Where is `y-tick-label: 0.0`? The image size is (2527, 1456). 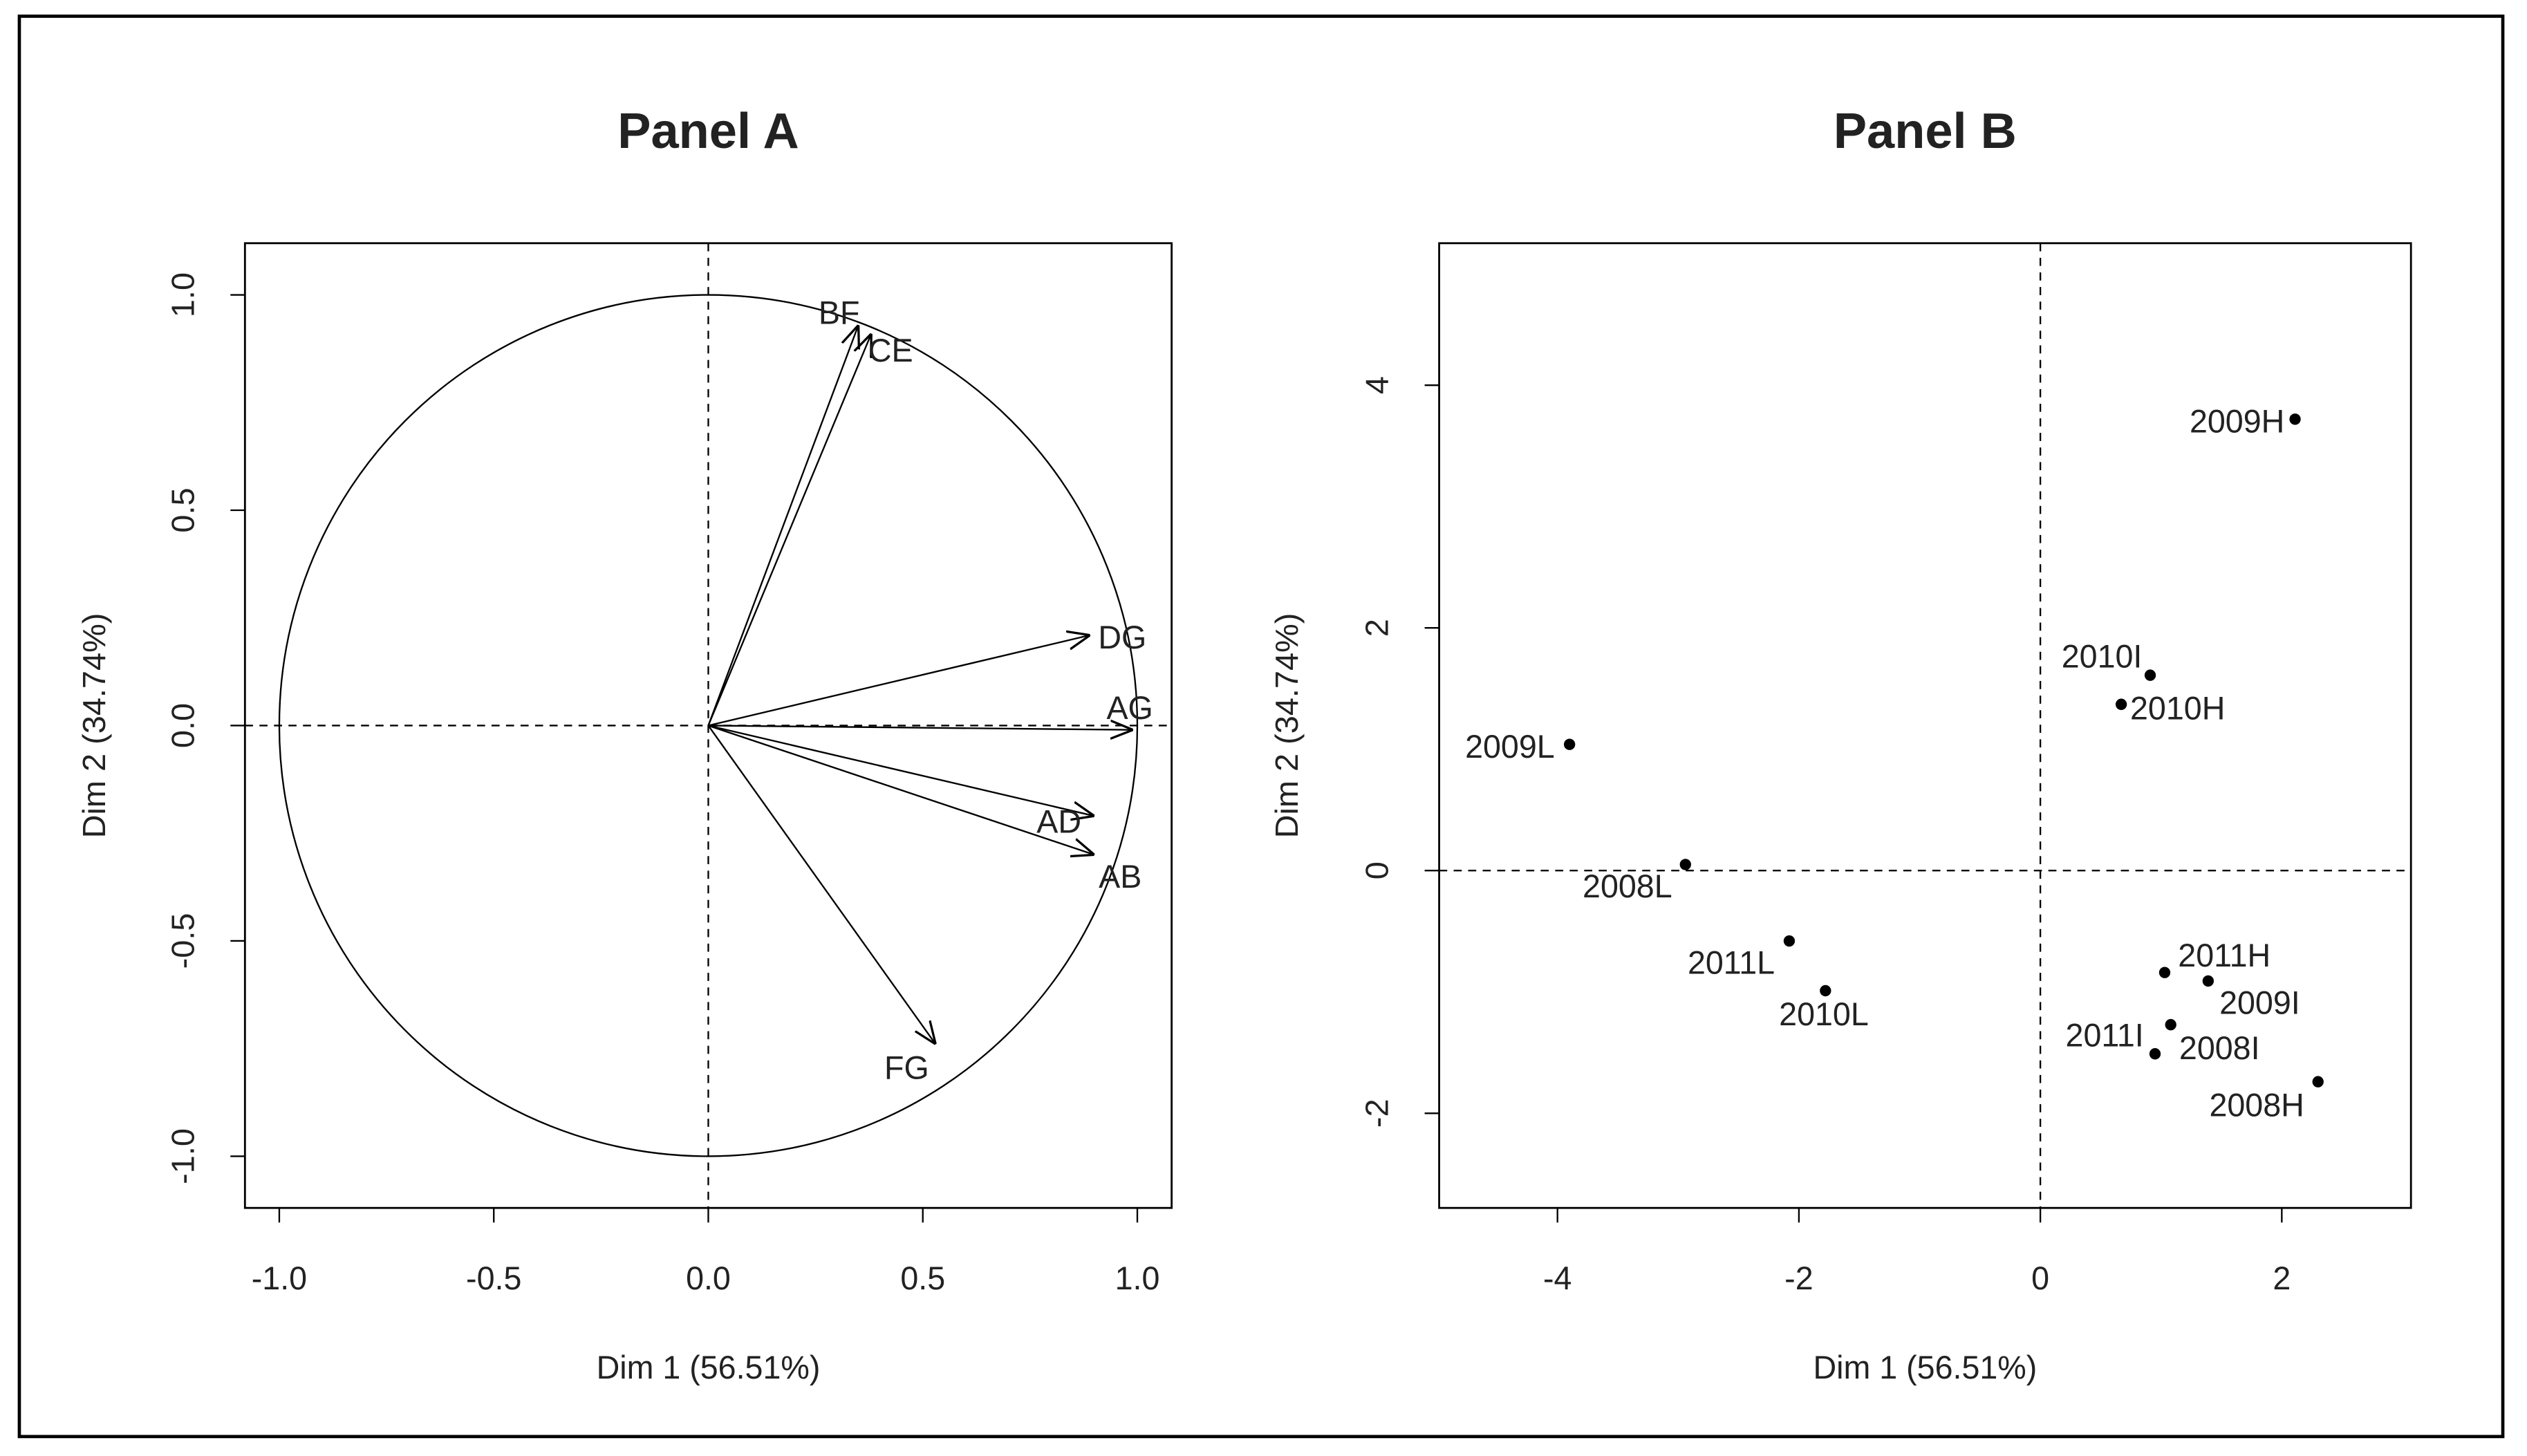 y-tick-label: 0.0 is located at coordinates (183, 725).